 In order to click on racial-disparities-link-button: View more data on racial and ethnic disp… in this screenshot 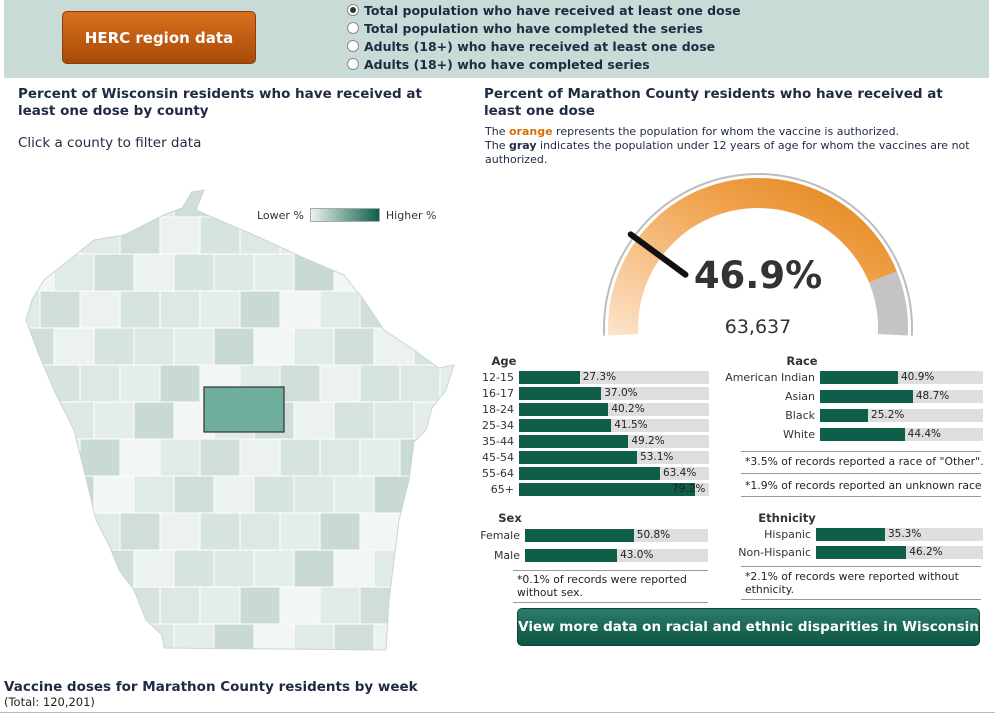, I will do `click(748, 627)`.